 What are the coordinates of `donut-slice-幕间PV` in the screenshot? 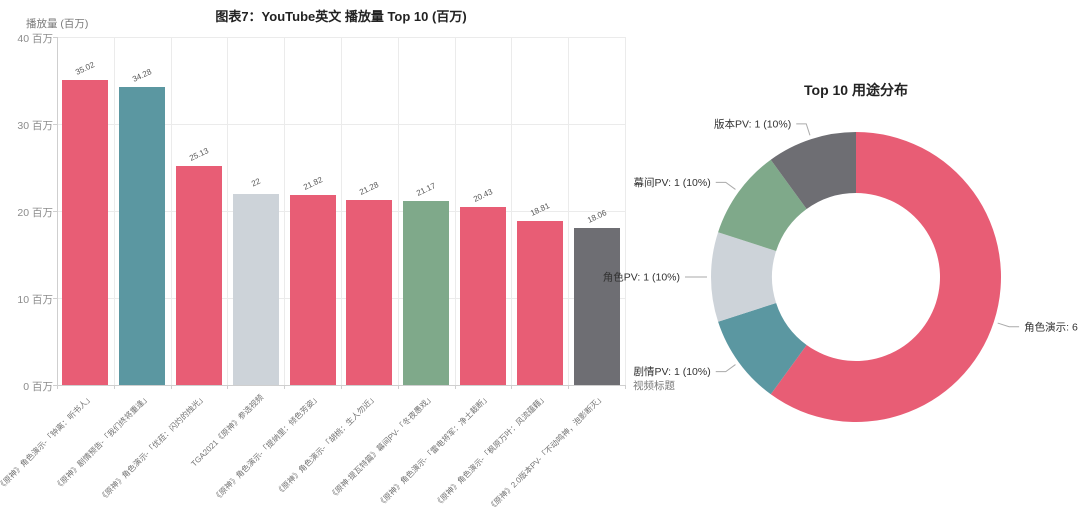 It's located at (762, 205).